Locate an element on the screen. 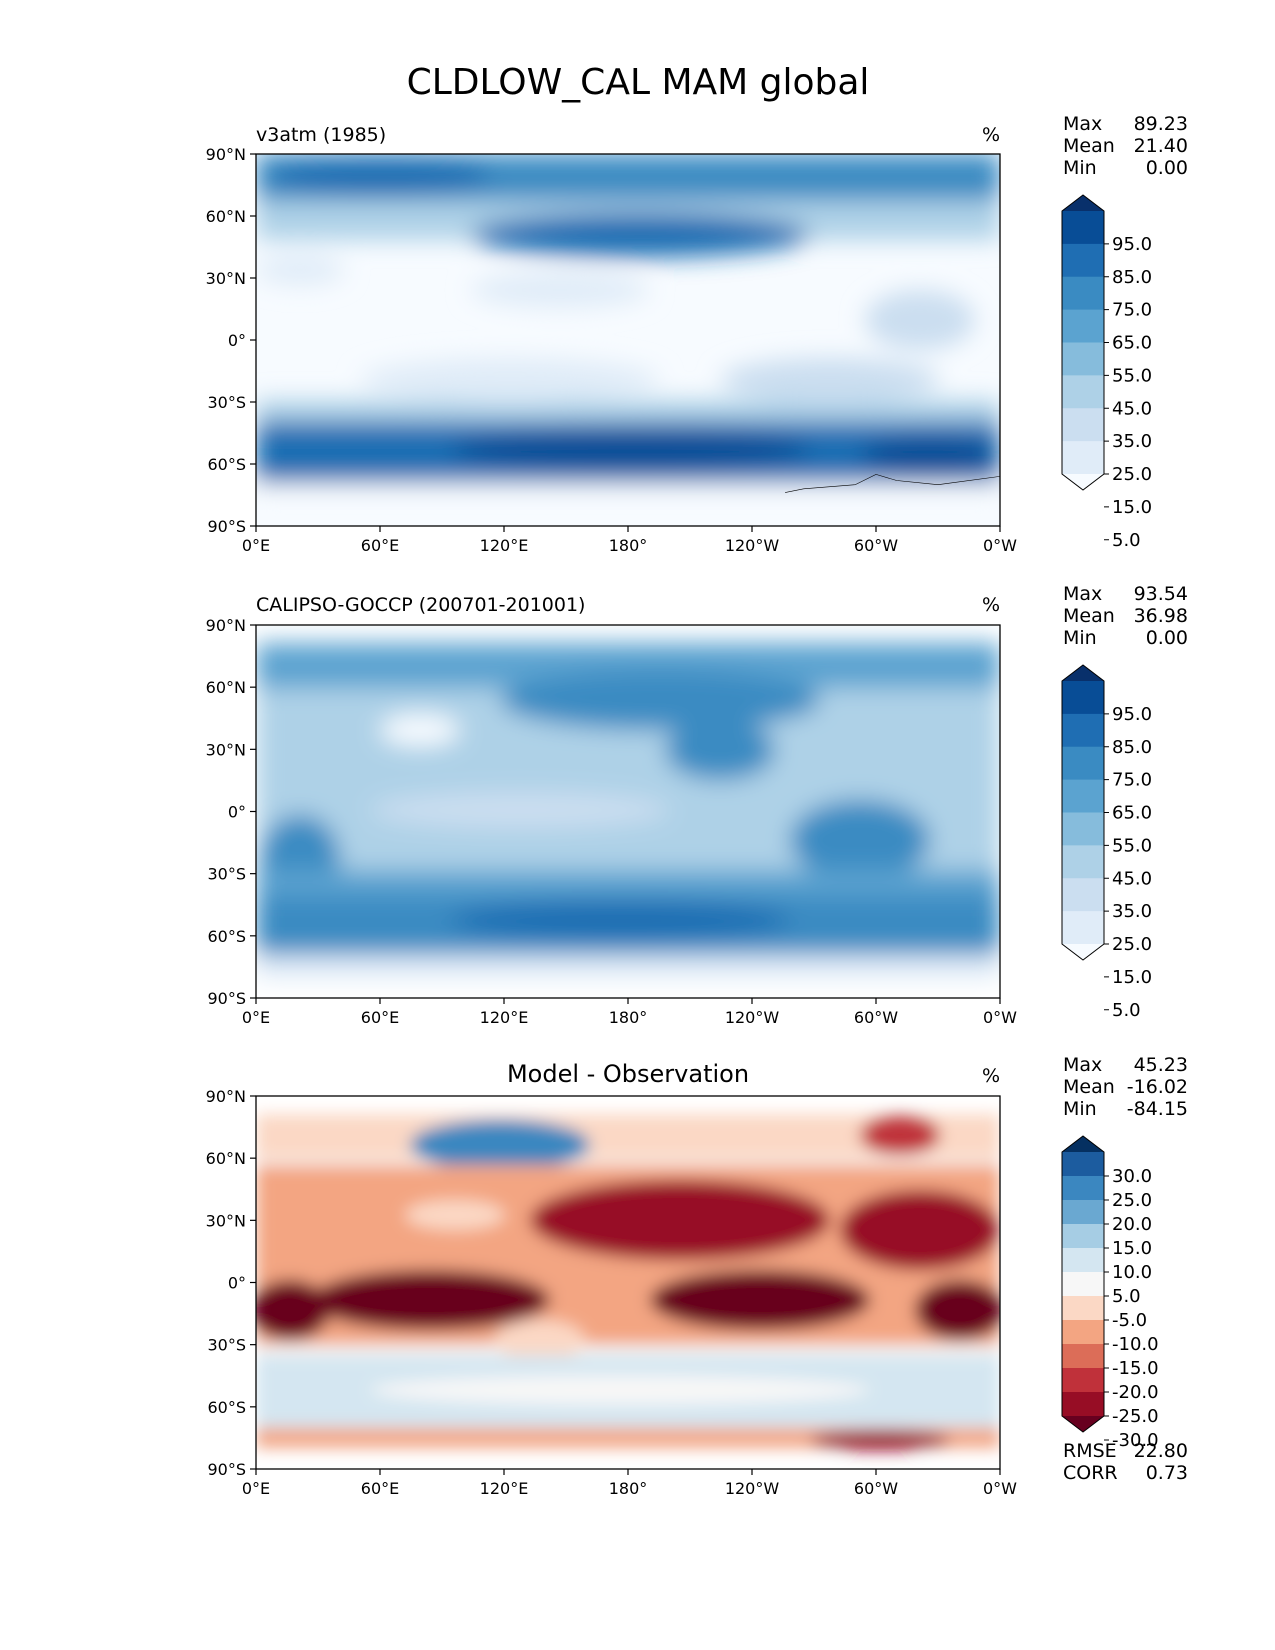  colorbar-tick-label: -20.0 is located at coordinates (1135, 1392).